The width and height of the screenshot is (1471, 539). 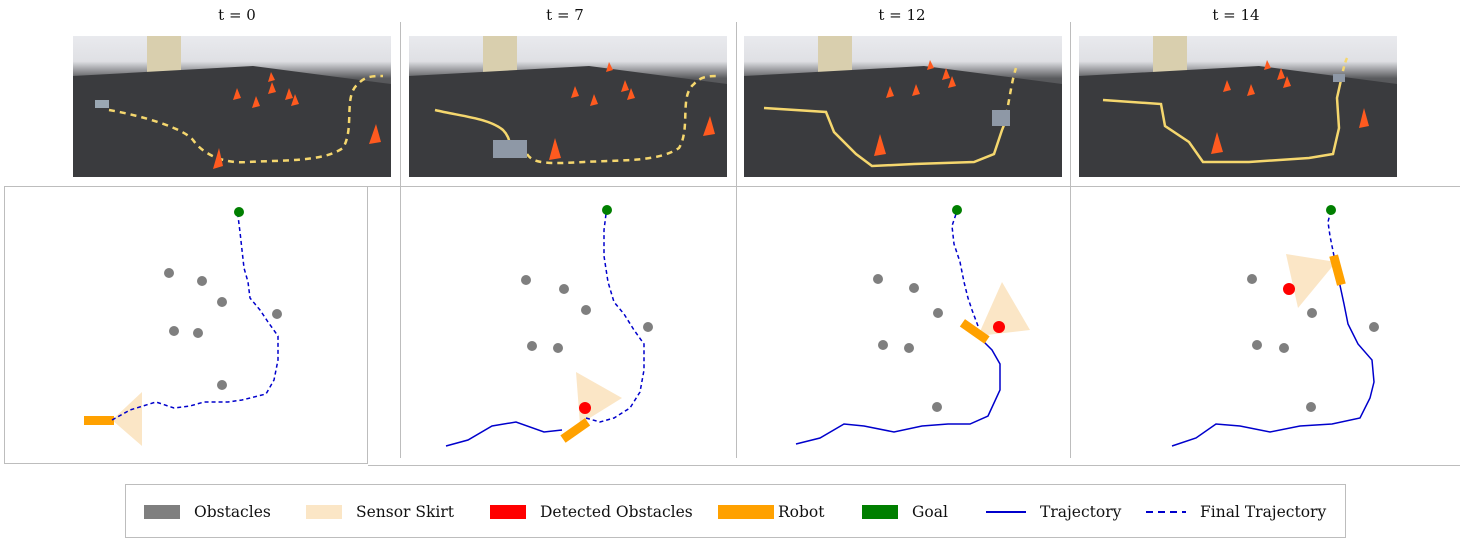 I want to click on legend-item-detected-obstacles: Detected Obstacles, so click(x=591, y=512).